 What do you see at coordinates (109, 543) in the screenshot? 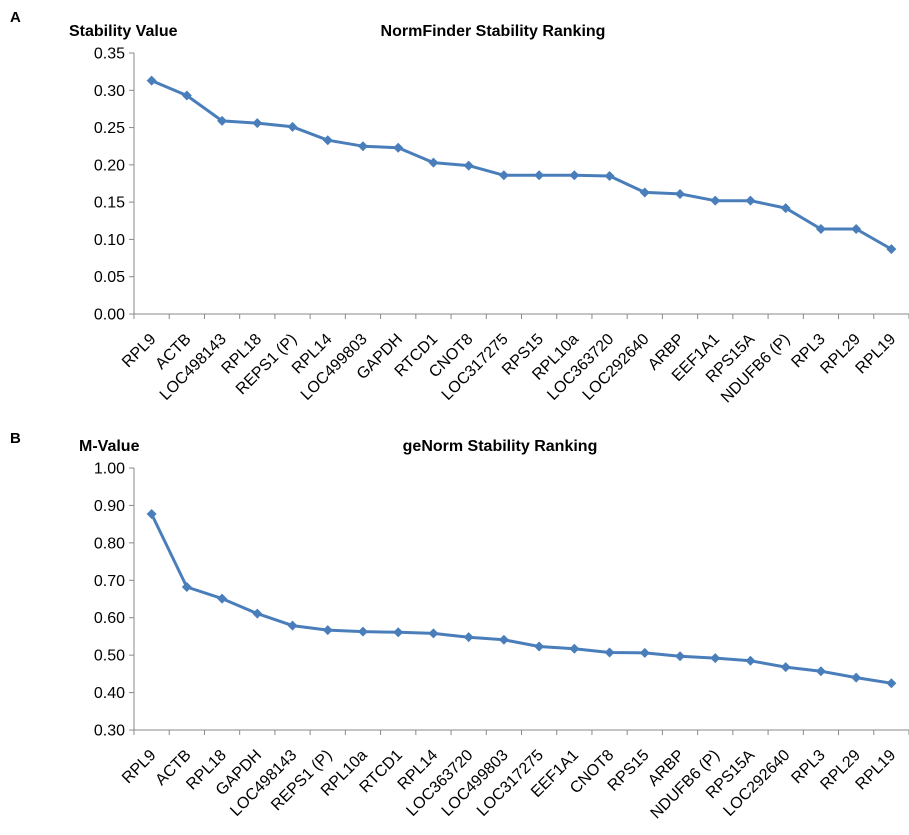
I see `y-tick-label: 0.80` at bounding box center [109, 543].